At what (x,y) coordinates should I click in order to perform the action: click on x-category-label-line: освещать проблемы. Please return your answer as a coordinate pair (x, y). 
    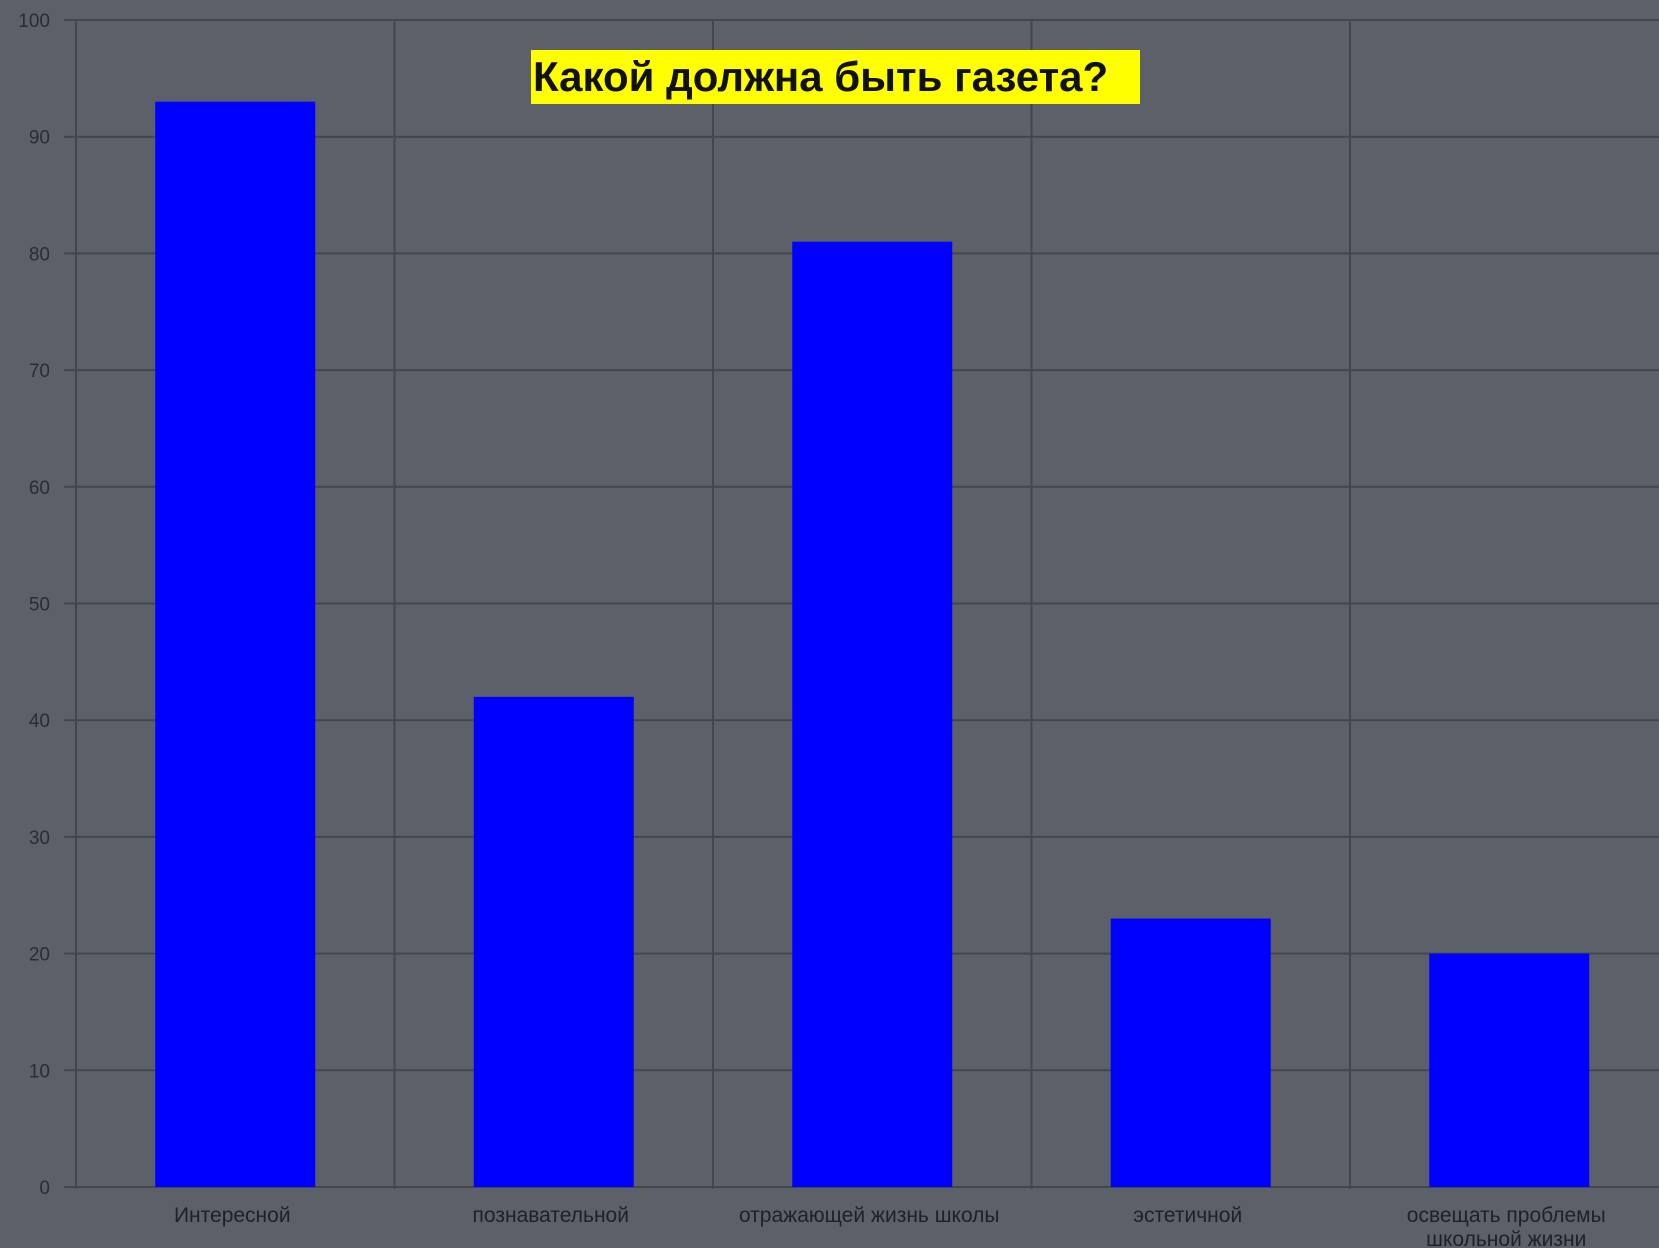
    Looking at the image, I should click on (1506, 1215).